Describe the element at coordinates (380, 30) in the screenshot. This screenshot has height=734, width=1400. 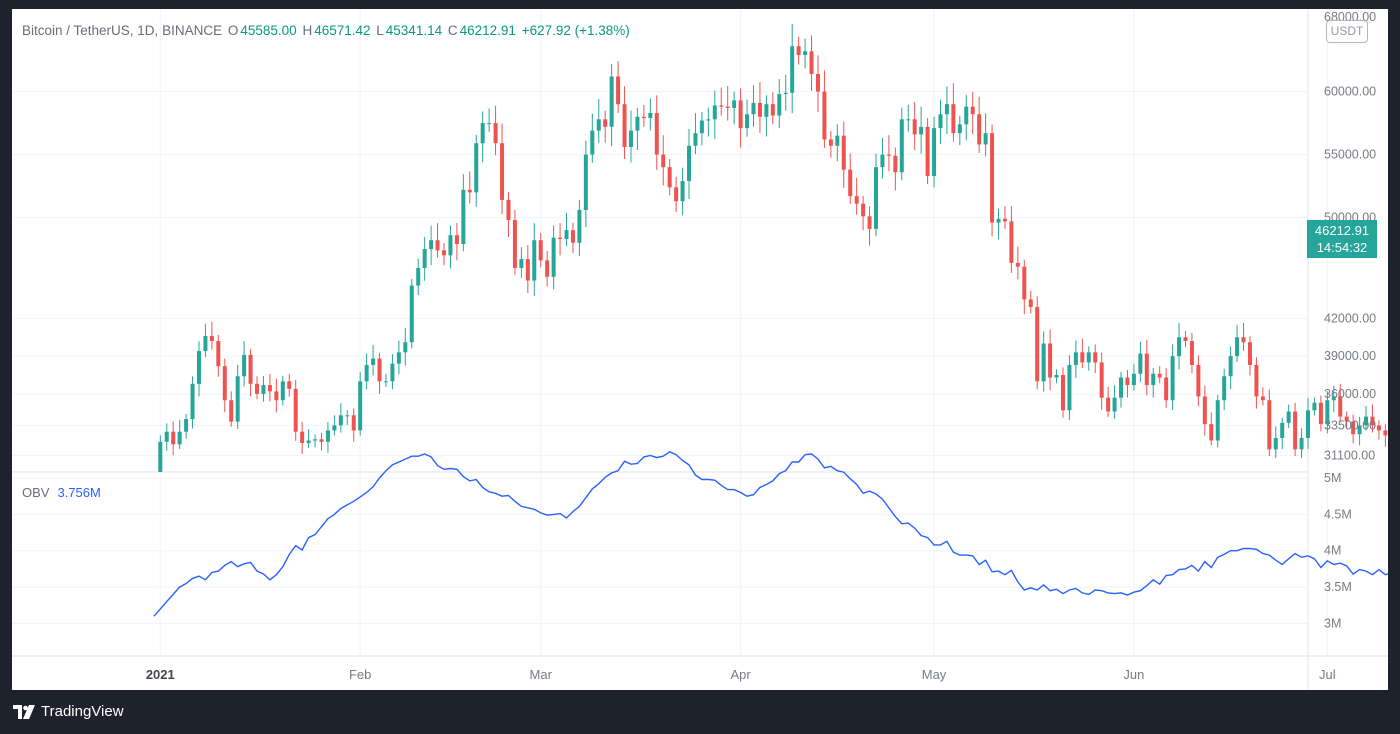
I see `low-key: L` at that location.